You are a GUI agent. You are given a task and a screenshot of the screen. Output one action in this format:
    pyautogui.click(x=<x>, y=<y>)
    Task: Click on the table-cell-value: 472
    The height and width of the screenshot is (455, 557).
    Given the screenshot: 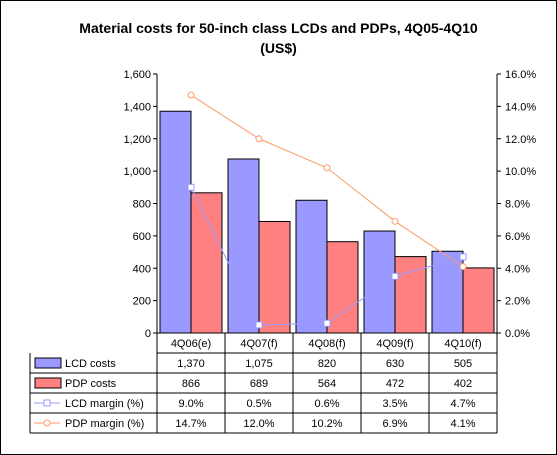 What is the action you would take?
    pyautogui.click(x=395, y=384)
    